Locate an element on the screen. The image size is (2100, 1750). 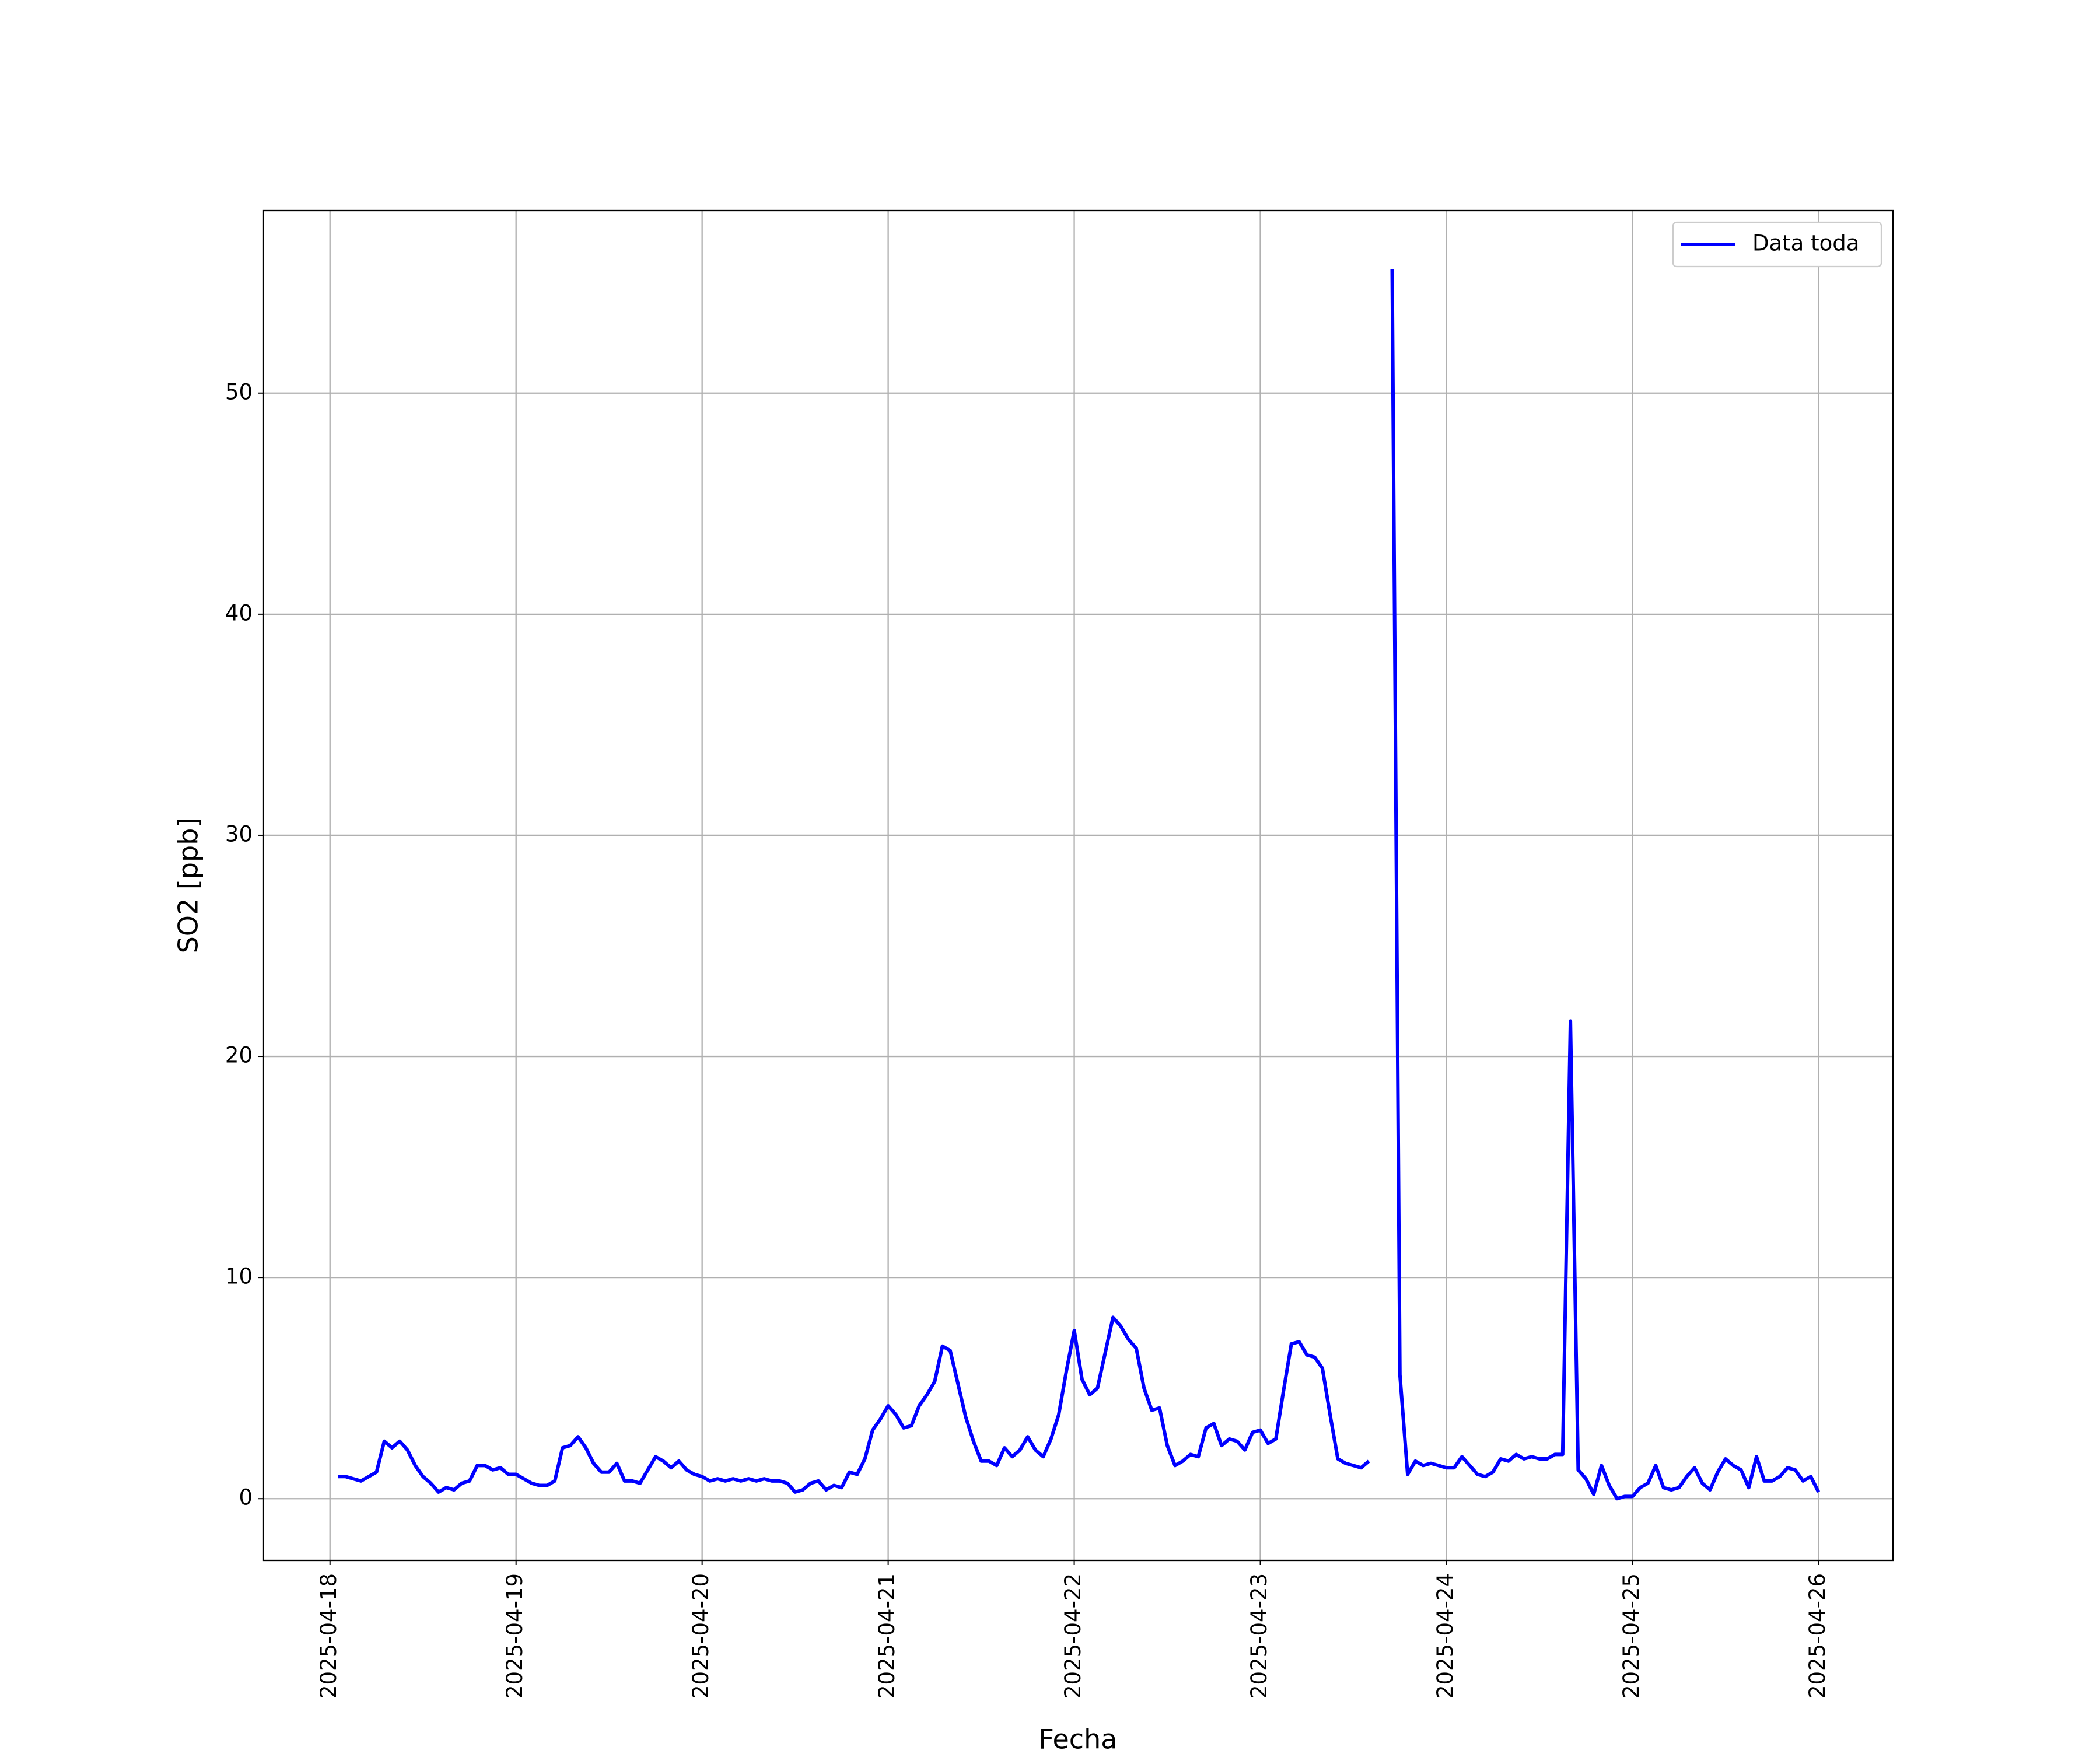
x-tick-label: 2025-04-25 is located at coordinates (1631, 1636).